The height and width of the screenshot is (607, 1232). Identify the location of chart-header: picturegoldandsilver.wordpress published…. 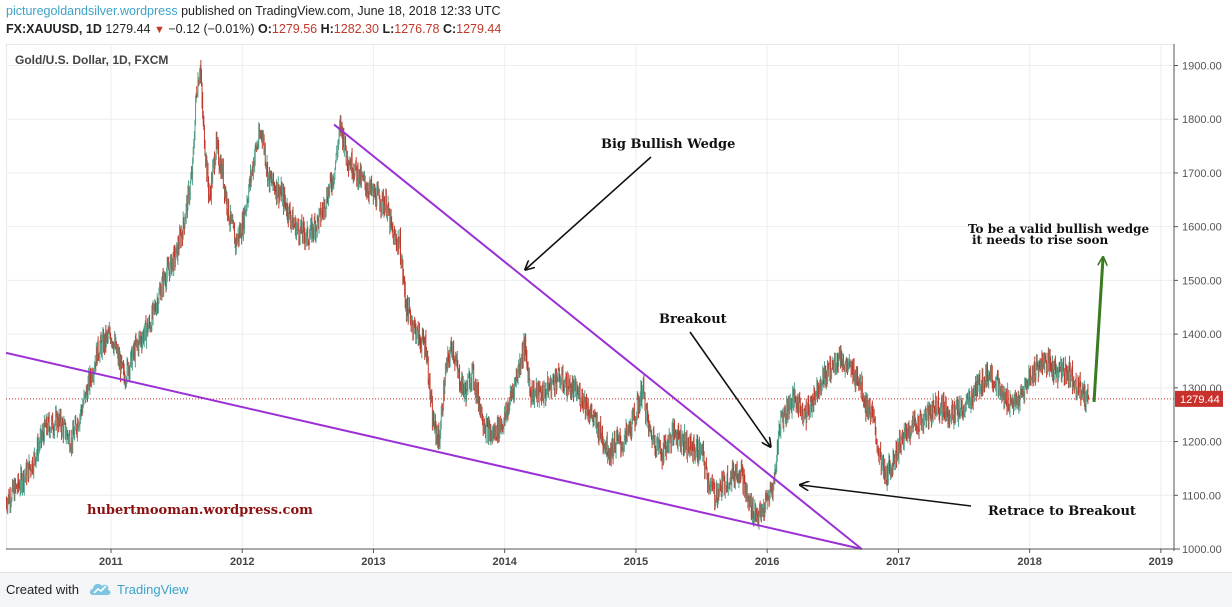
(616, 21).